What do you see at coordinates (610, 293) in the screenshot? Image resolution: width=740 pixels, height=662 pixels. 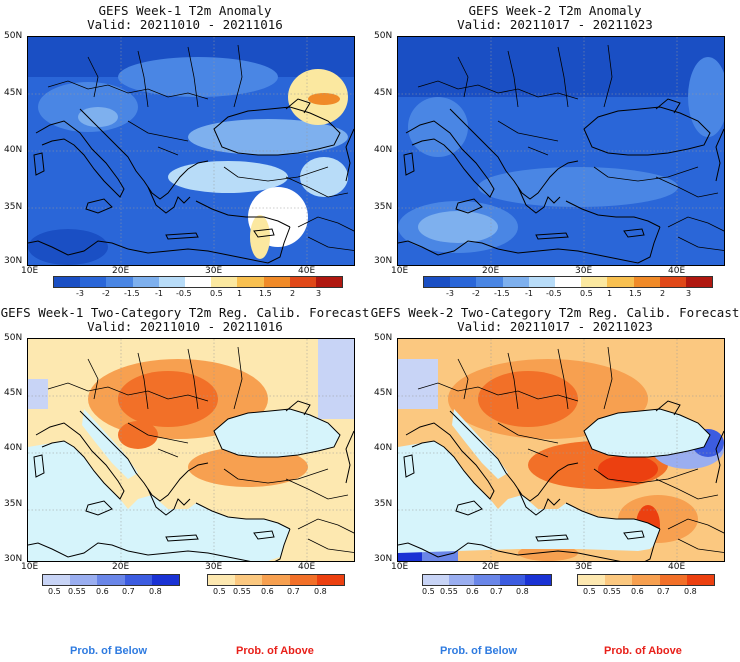 I see `colorbar-label: 1` at bounding box center [610, 293].